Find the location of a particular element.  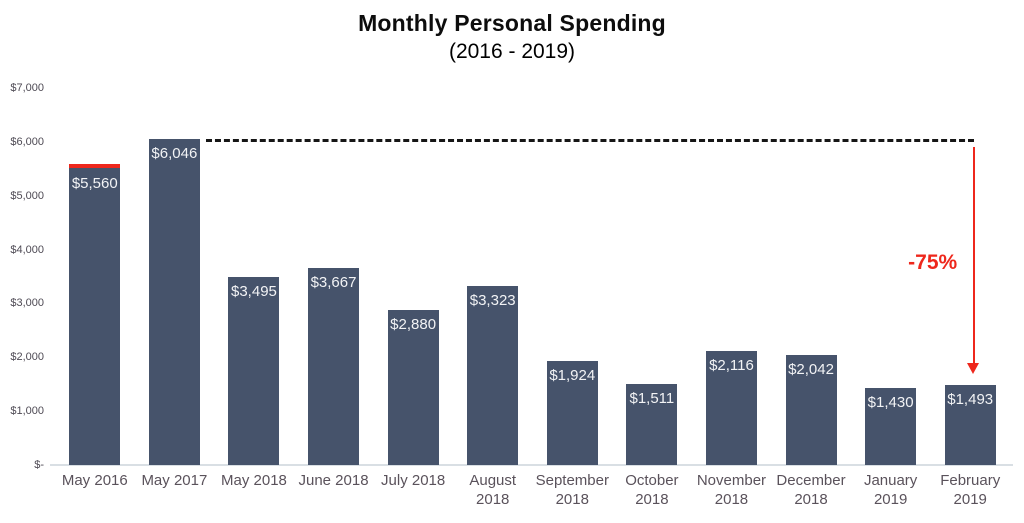

bar-value-label: $6,046 is located at coordinates (174, 154).